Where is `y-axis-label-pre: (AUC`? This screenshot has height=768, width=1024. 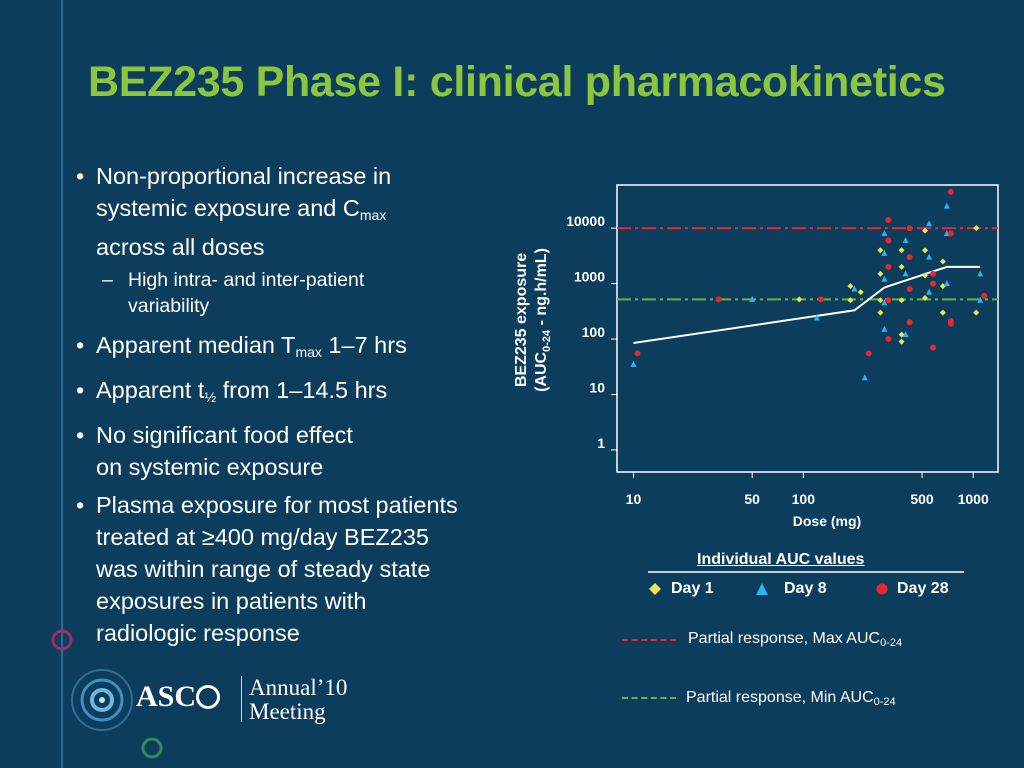
y-axis-label-pre: (AUC is located at coordinates (541, 371).